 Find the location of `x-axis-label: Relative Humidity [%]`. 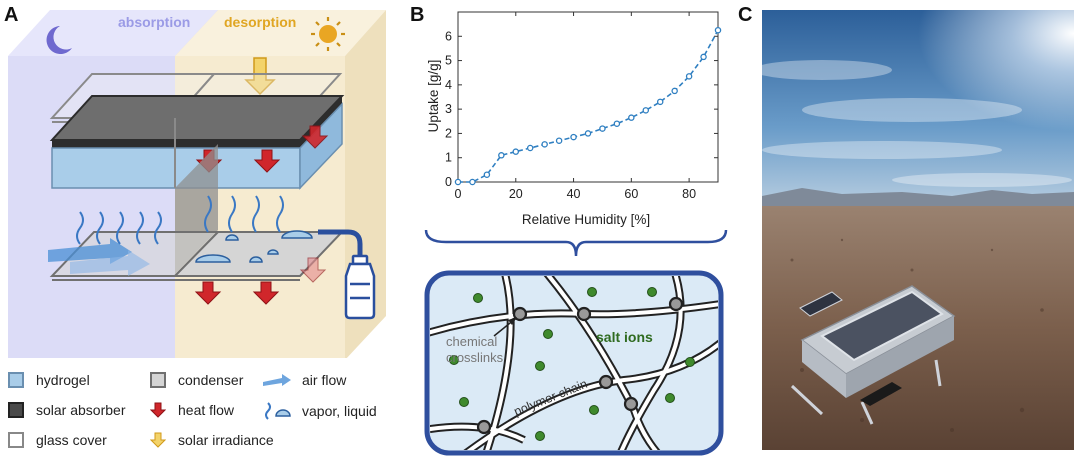

x-axis-label: Relative Humidity [%] is located at coordinates (586, 219).